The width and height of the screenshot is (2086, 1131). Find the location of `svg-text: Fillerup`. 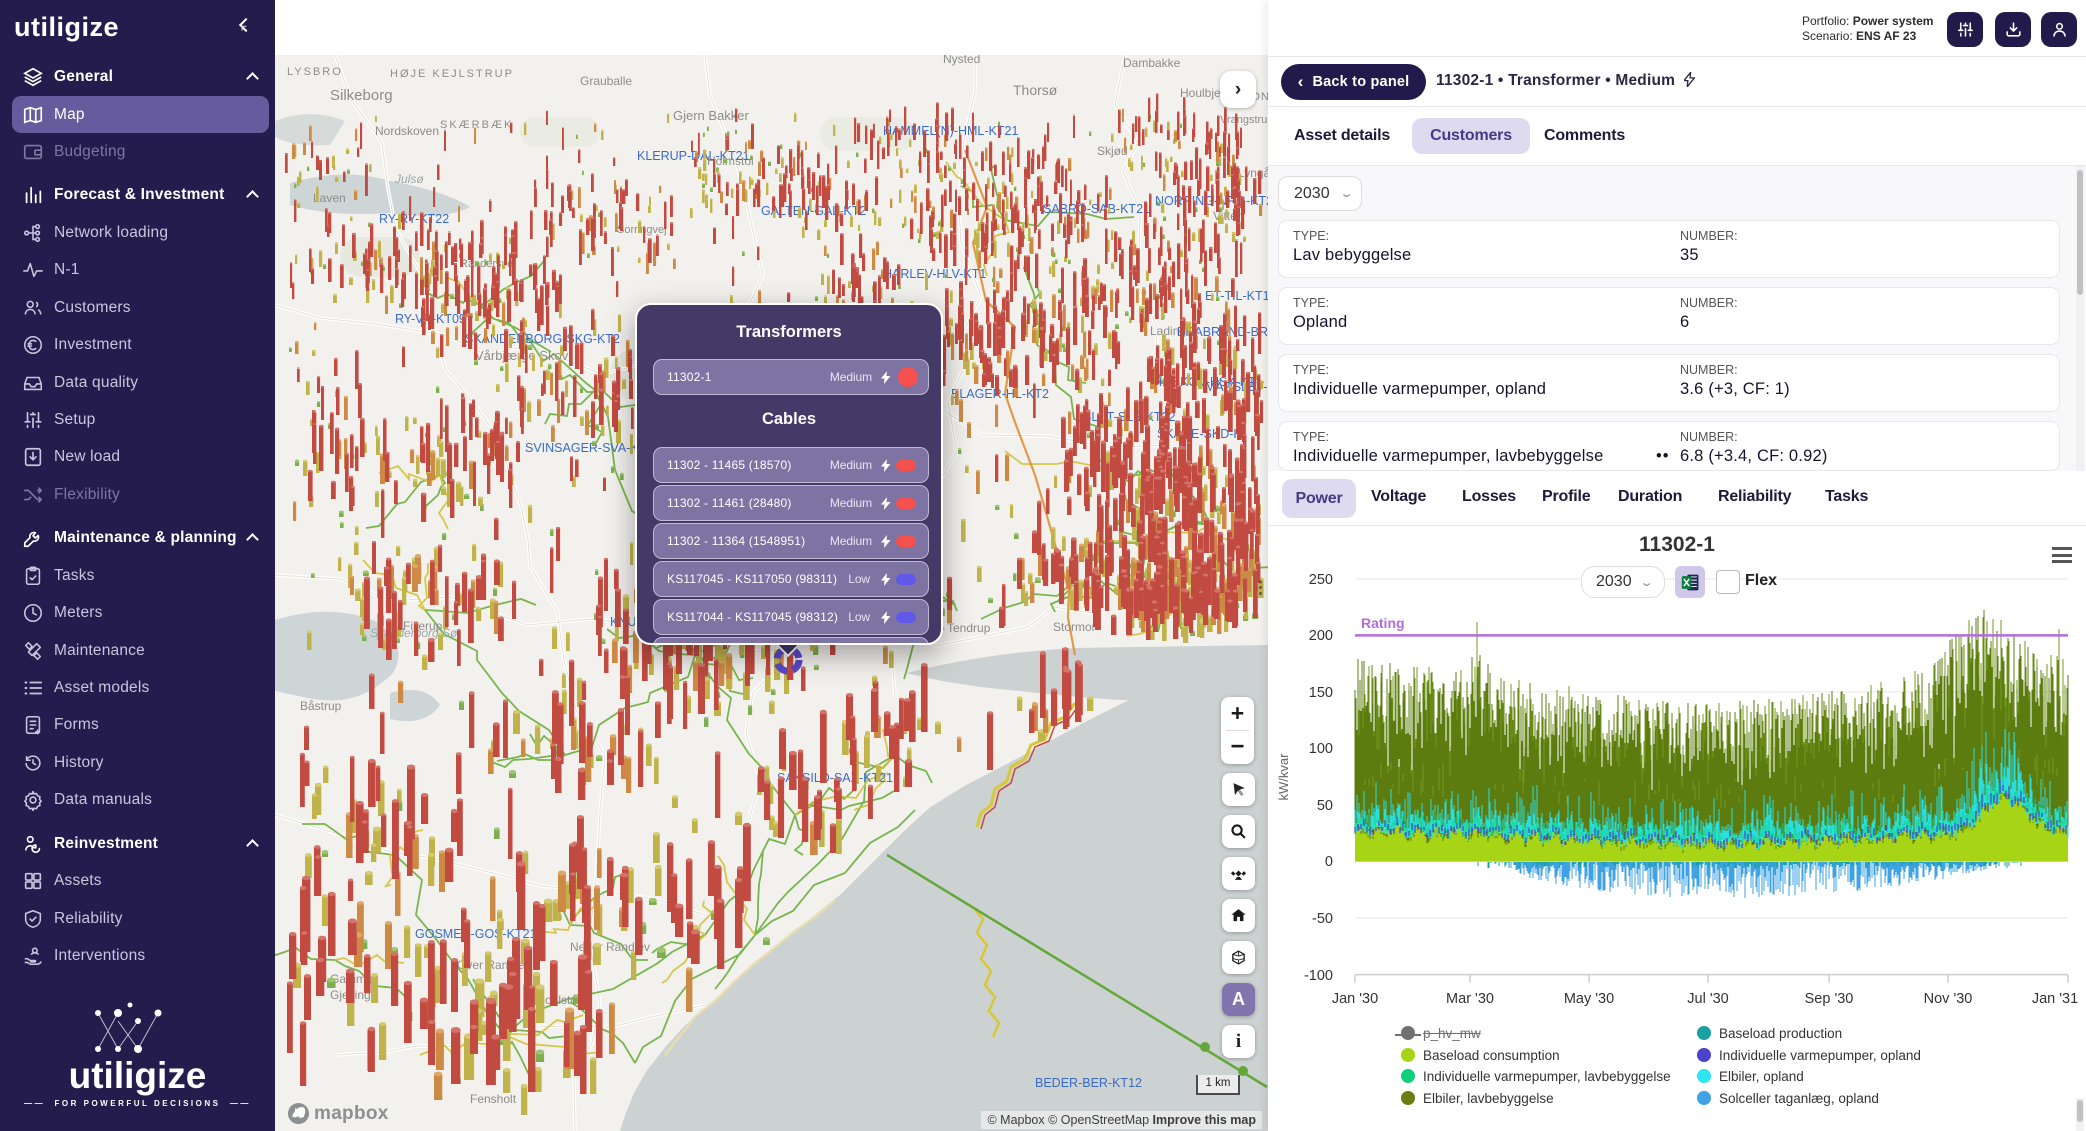

svg-text: Fillerup is located at coordinates (423, 626).